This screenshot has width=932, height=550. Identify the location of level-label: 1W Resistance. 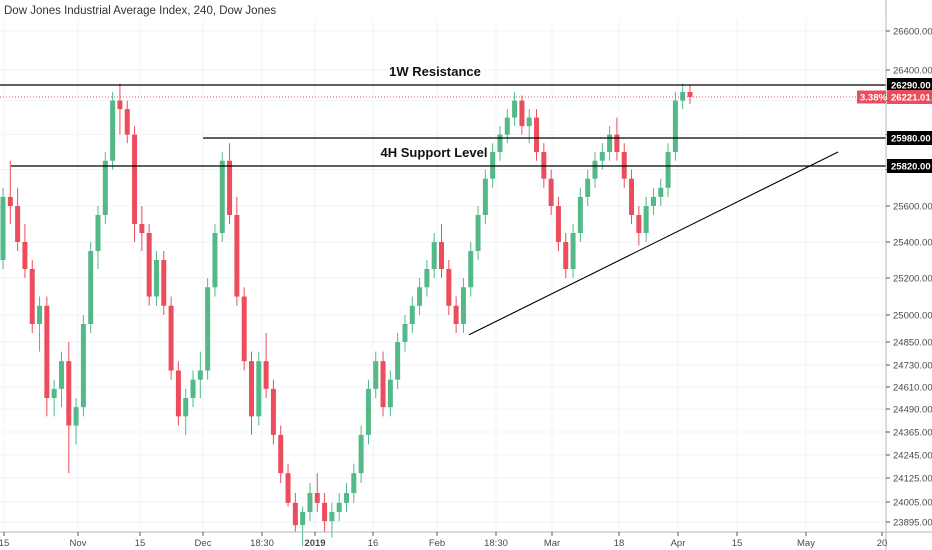
(435, 71).